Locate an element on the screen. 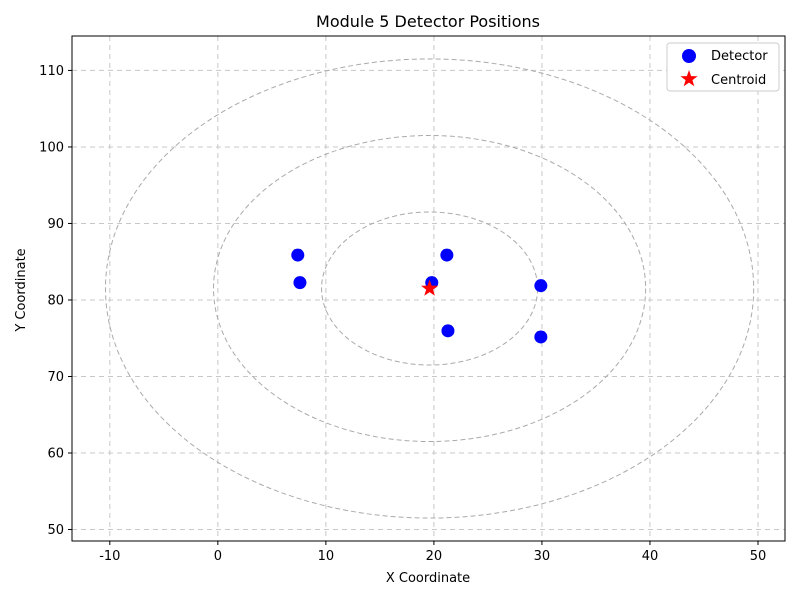 This screenshot has width=800, height=600. x-axis-label: X Coordinate is located at coordinates (428, 578).